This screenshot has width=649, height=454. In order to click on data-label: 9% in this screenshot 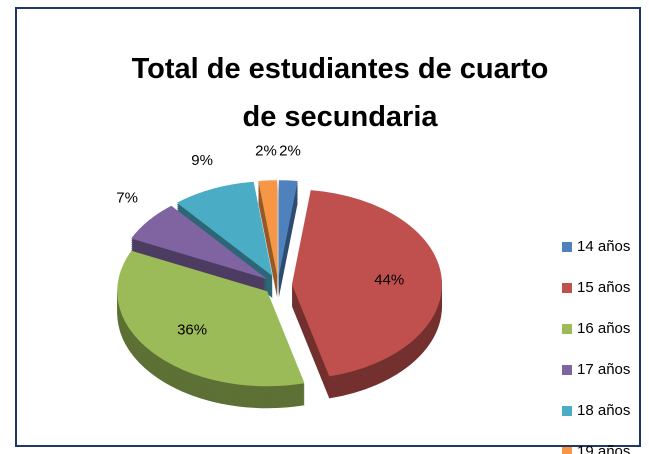, I will do `click(202, 160)`.